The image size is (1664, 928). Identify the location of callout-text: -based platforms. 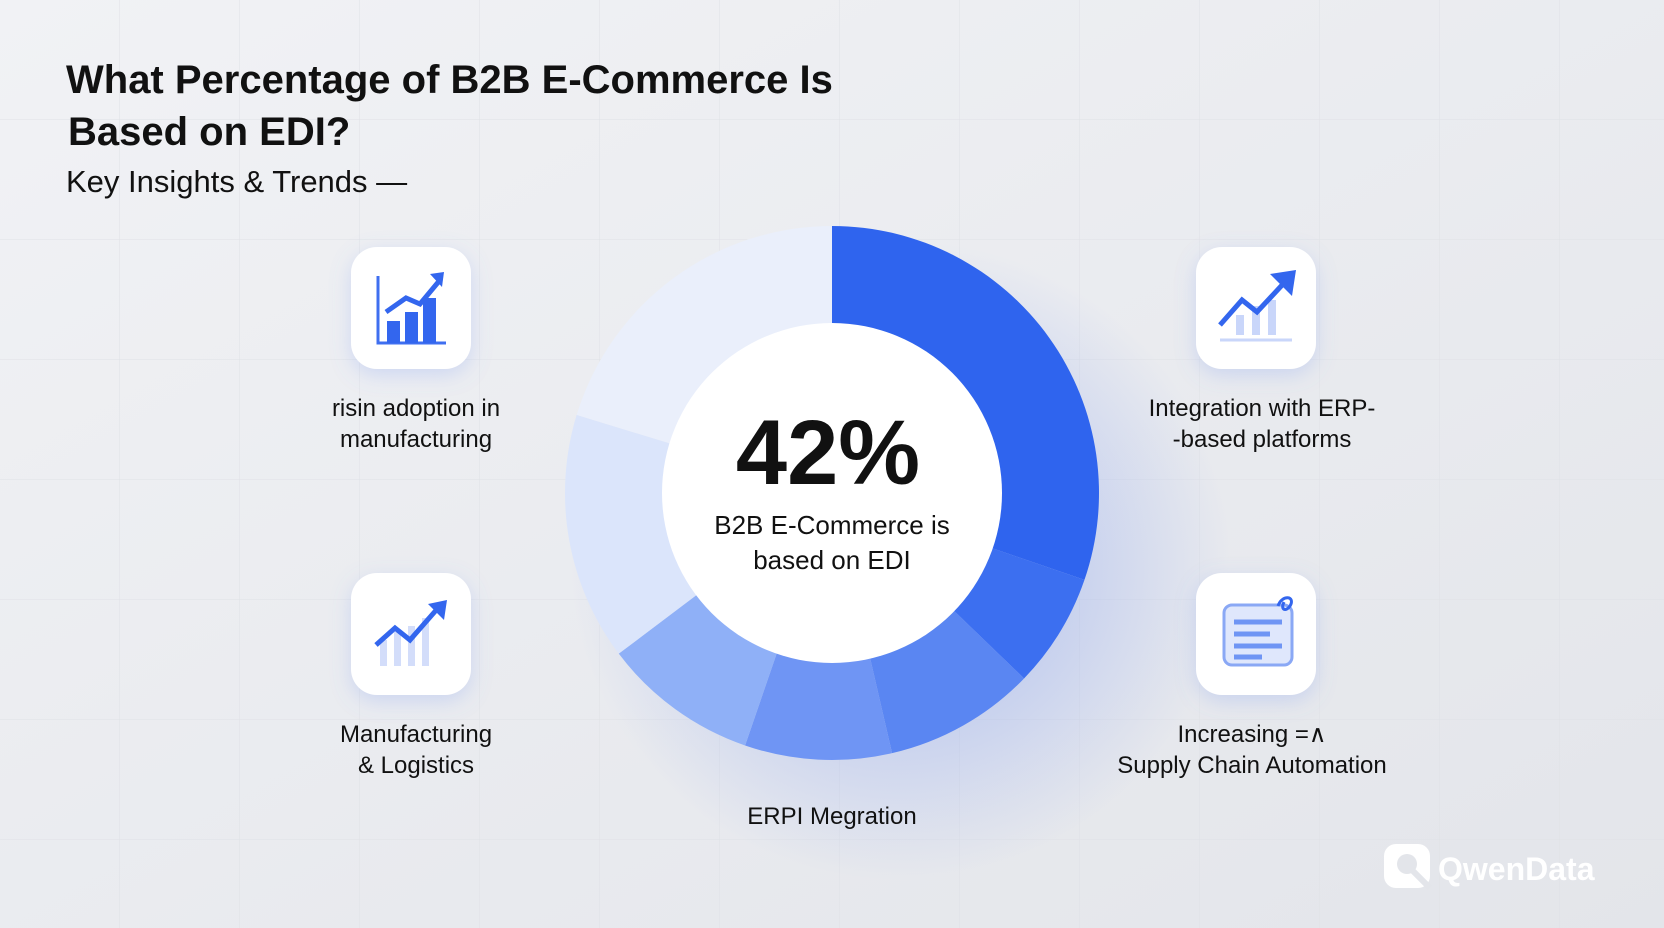
(1262, 439).